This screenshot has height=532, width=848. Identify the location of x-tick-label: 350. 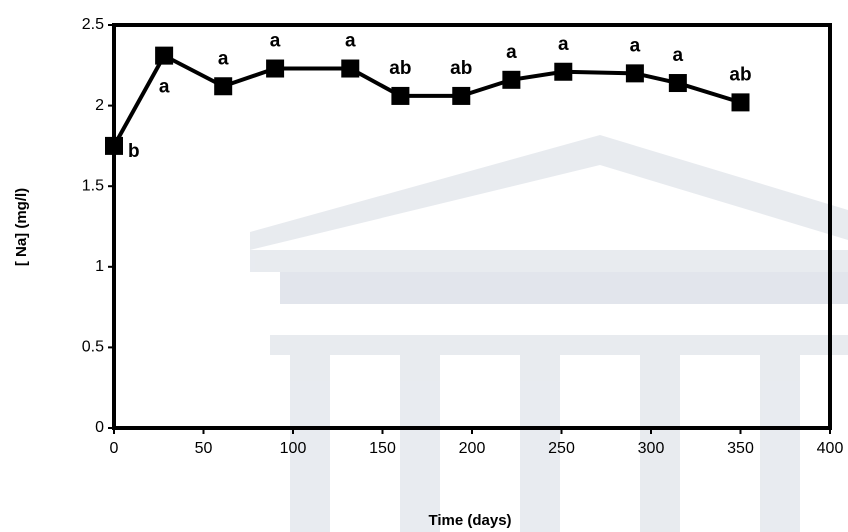
(740, 448).